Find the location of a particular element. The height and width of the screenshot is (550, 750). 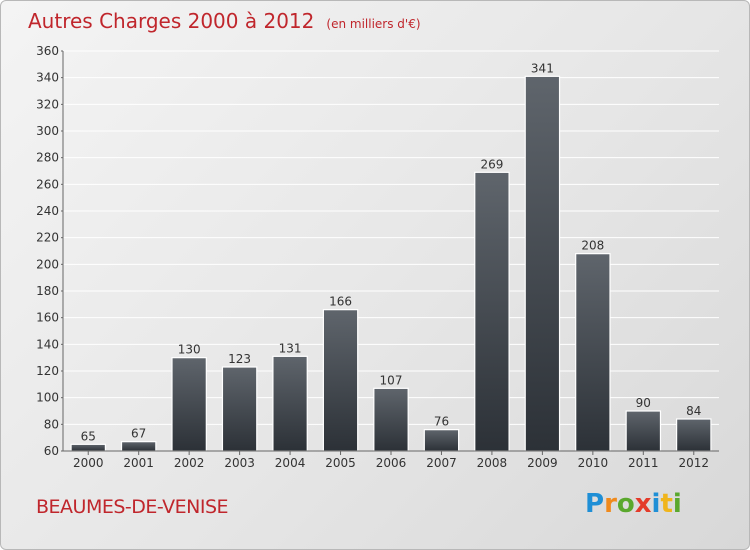

y-tick-label: 280 is located at coordinates (47, 158).